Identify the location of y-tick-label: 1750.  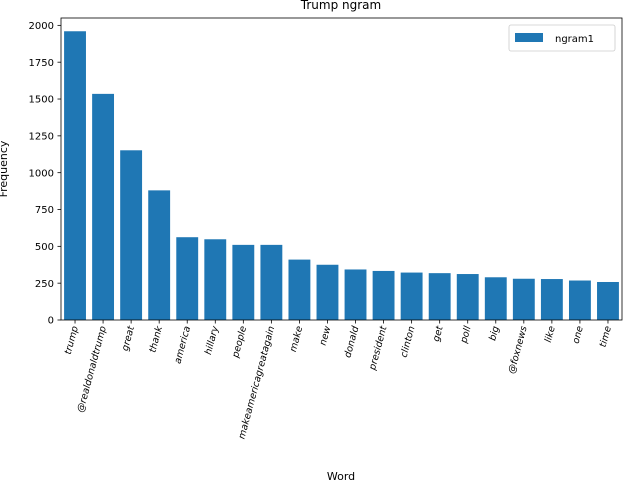
(41, 63).